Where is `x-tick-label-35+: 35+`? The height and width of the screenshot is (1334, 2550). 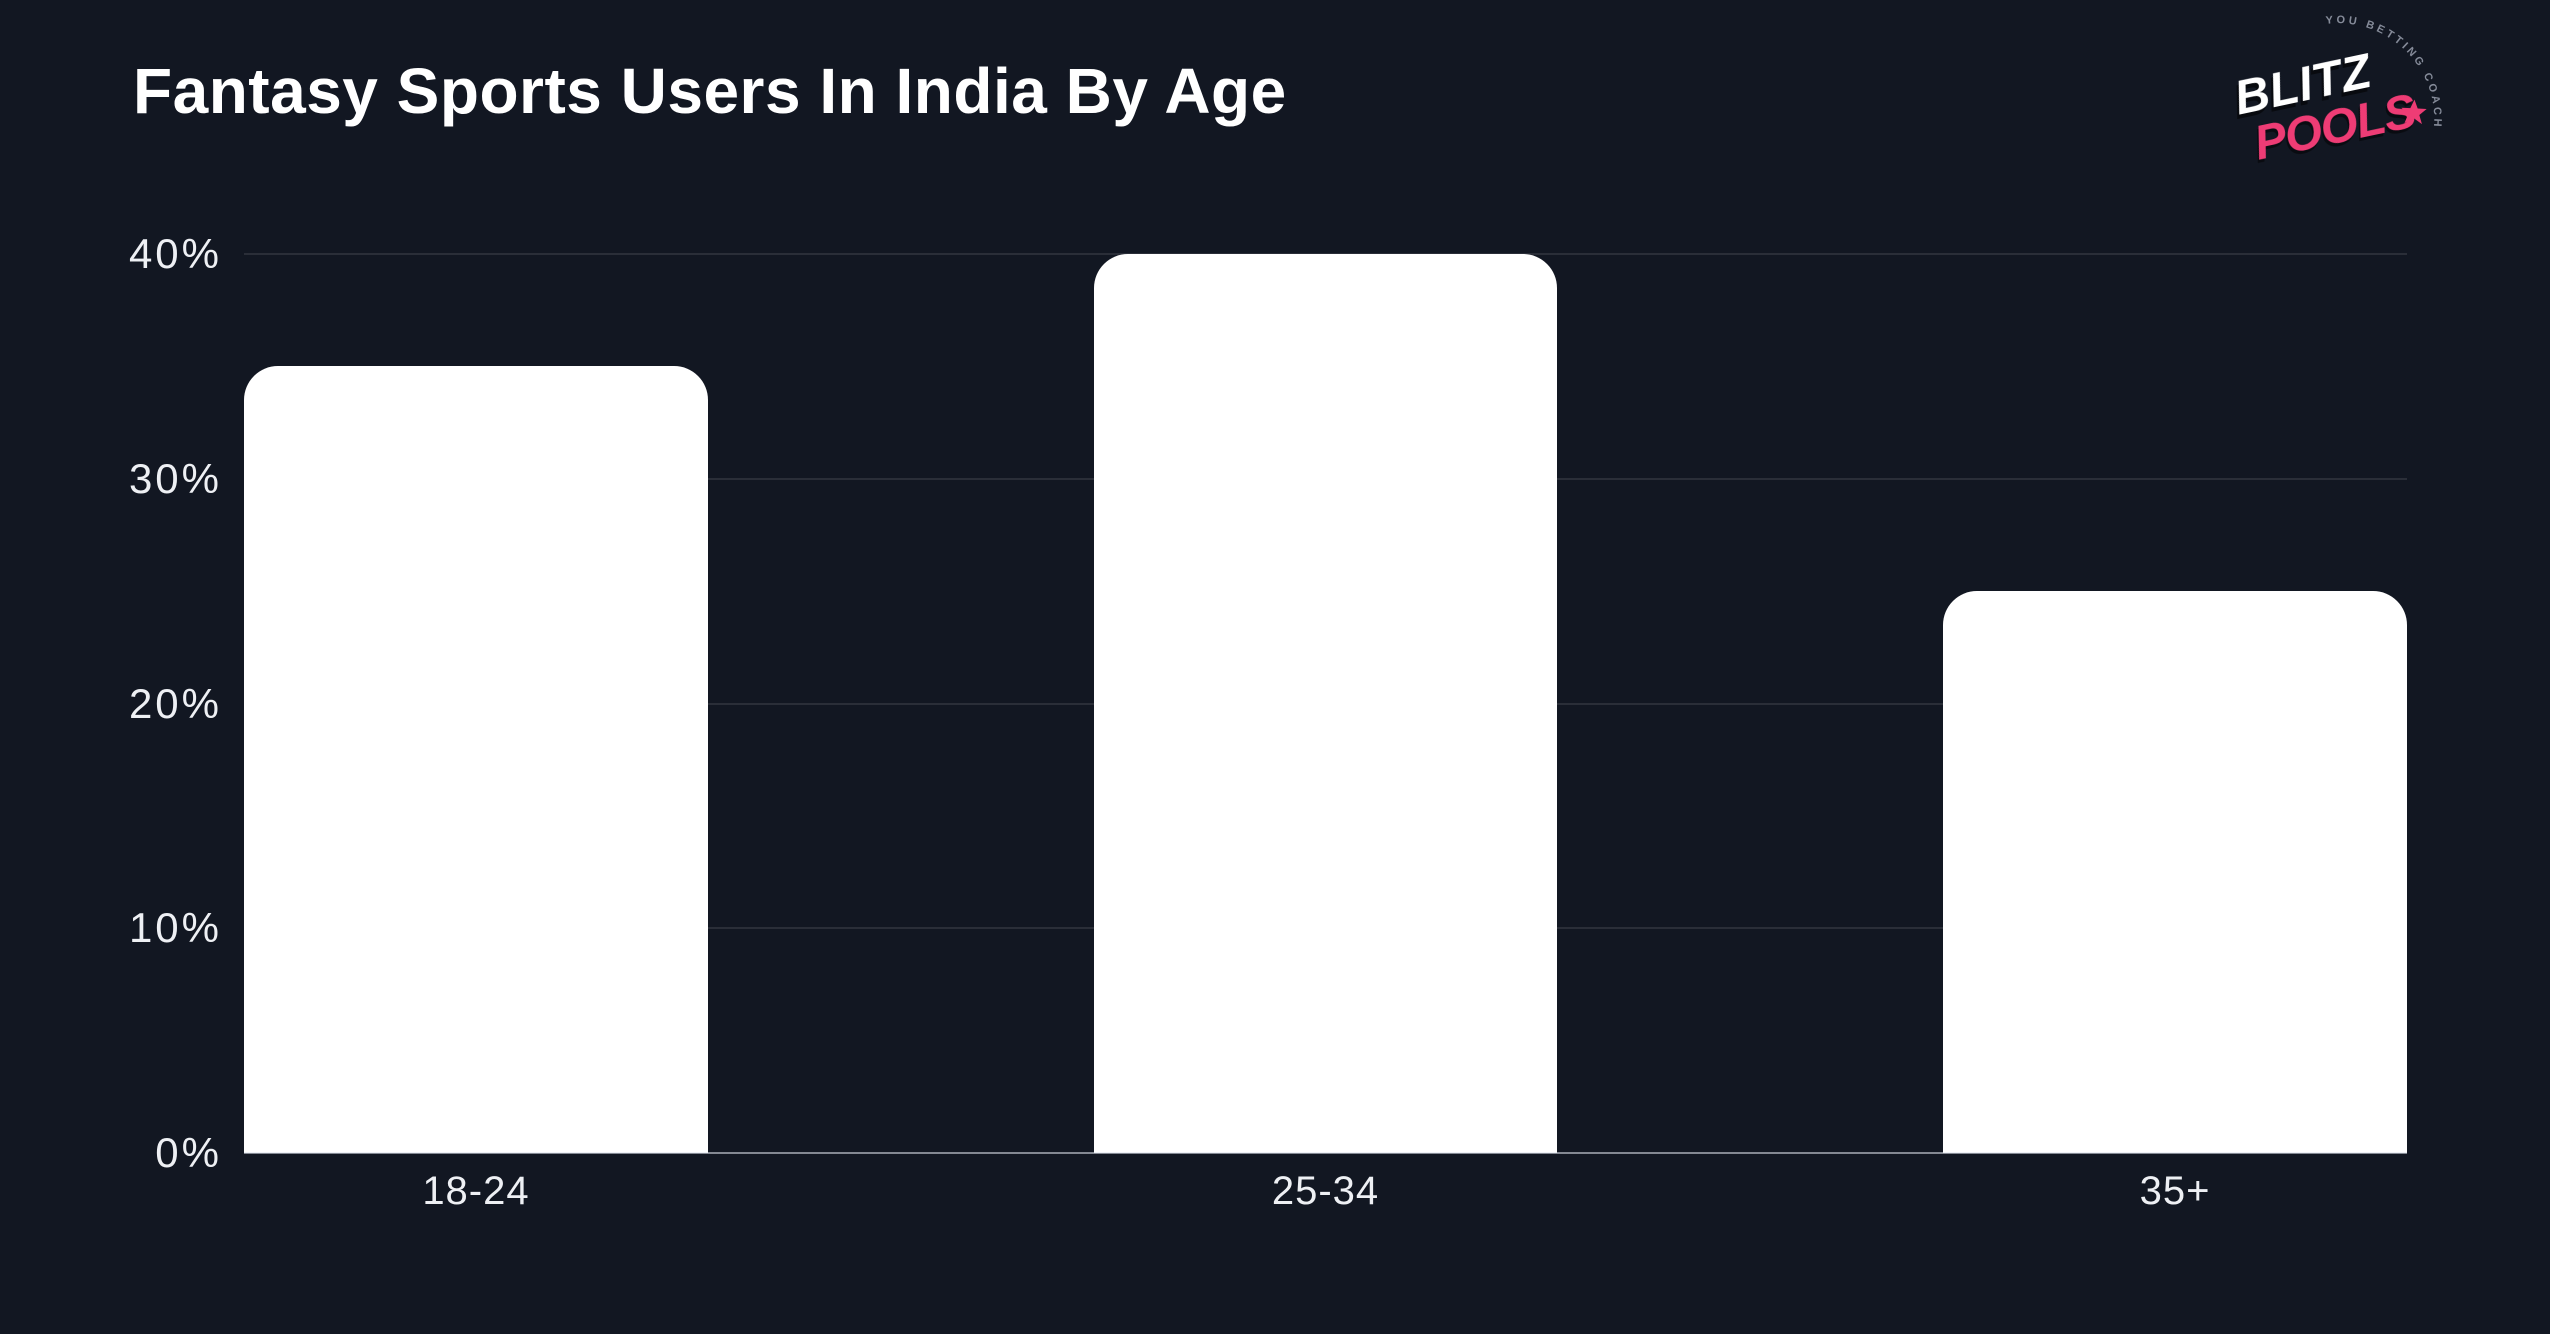 x-tick-label-35+: 35+ is located at coordinates (2175, 1191).